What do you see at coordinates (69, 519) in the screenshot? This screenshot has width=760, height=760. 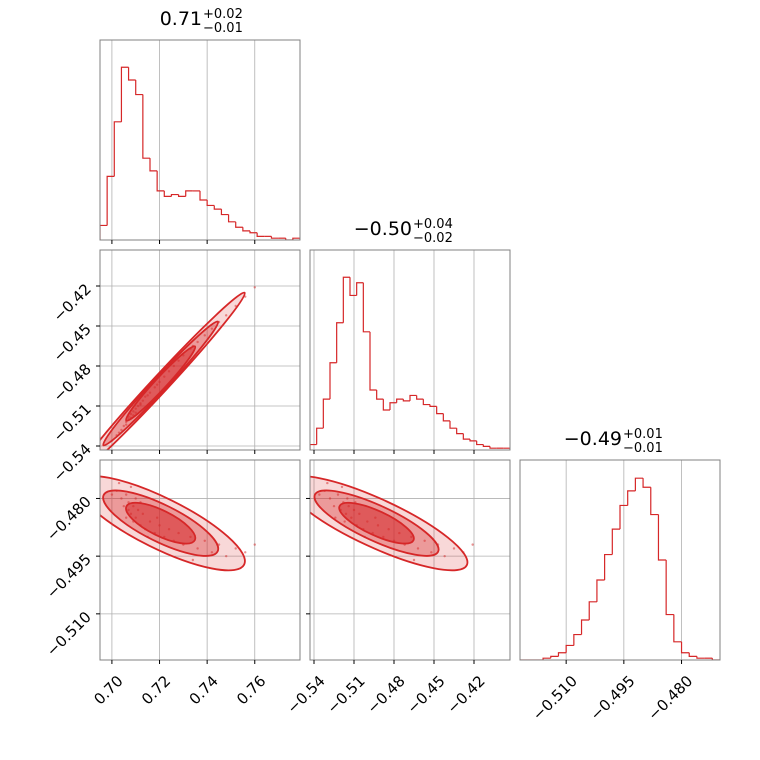 I see `y-tick-label: −0.480` at bounding box center [69, 519].